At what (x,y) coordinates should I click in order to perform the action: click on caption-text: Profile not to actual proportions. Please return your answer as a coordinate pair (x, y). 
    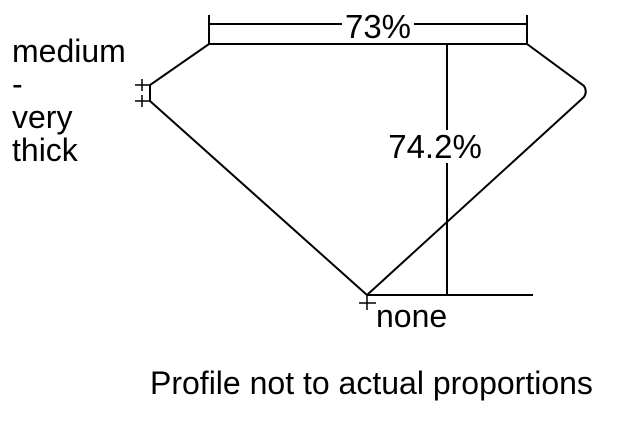
    Looking at the image, I should click on (371, 383).